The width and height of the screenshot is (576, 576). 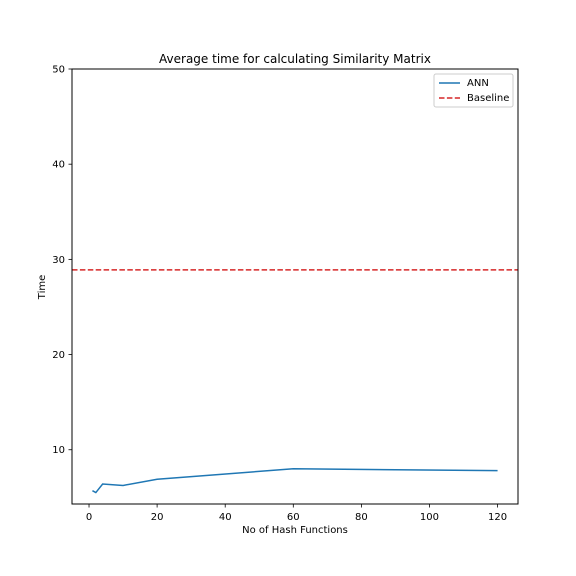 I want to click on x-axis-ticks: 0 20 40 60 80 100 120, so click(x=296, y=513).